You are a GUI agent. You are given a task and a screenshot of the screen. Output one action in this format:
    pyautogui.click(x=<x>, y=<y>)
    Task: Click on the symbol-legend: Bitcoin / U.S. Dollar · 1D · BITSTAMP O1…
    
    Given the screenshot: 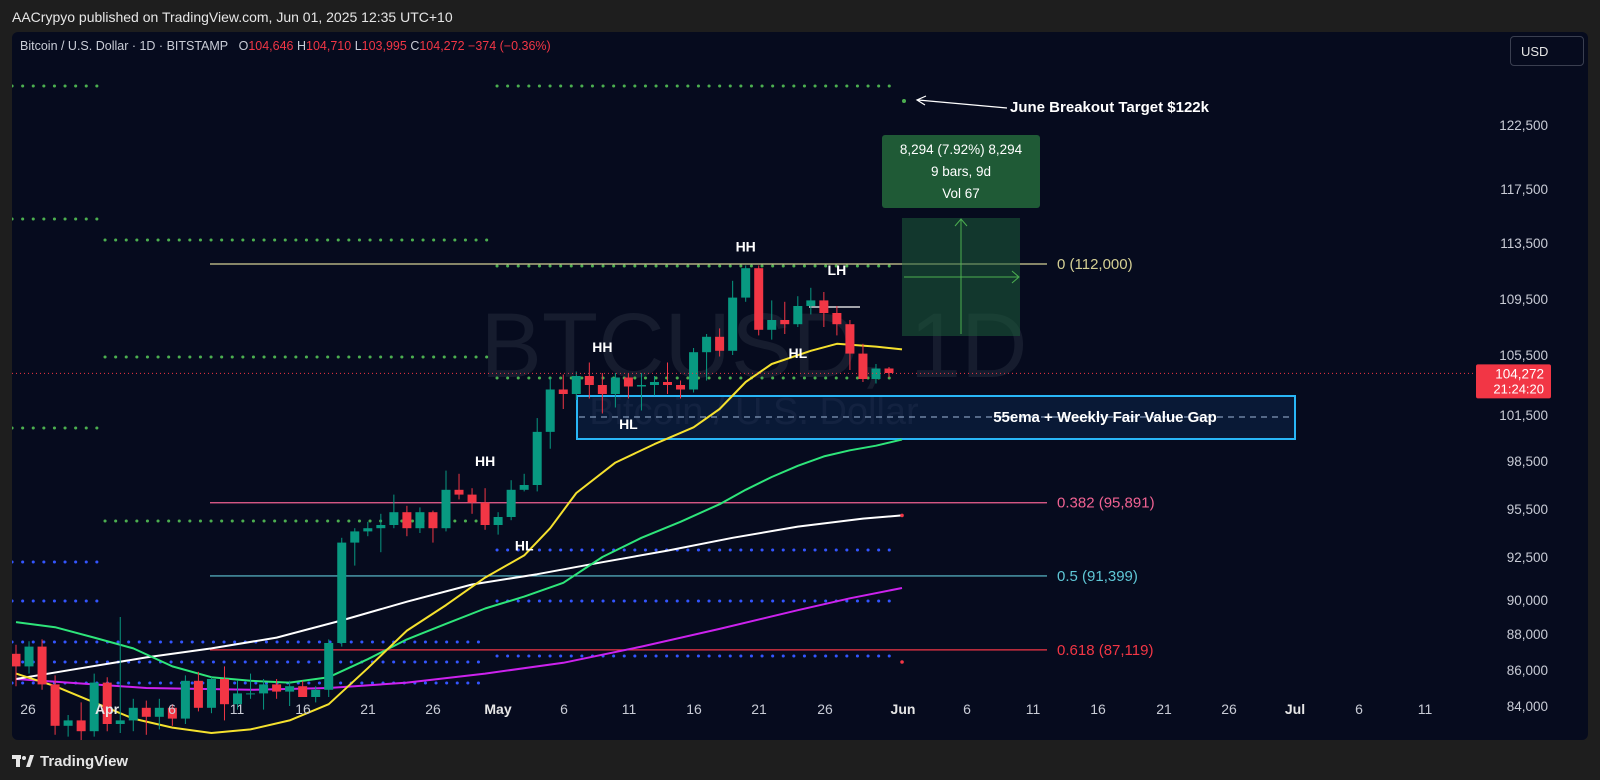 What is the action you would take?
    pyautogui.click(x=285, y=46)
    